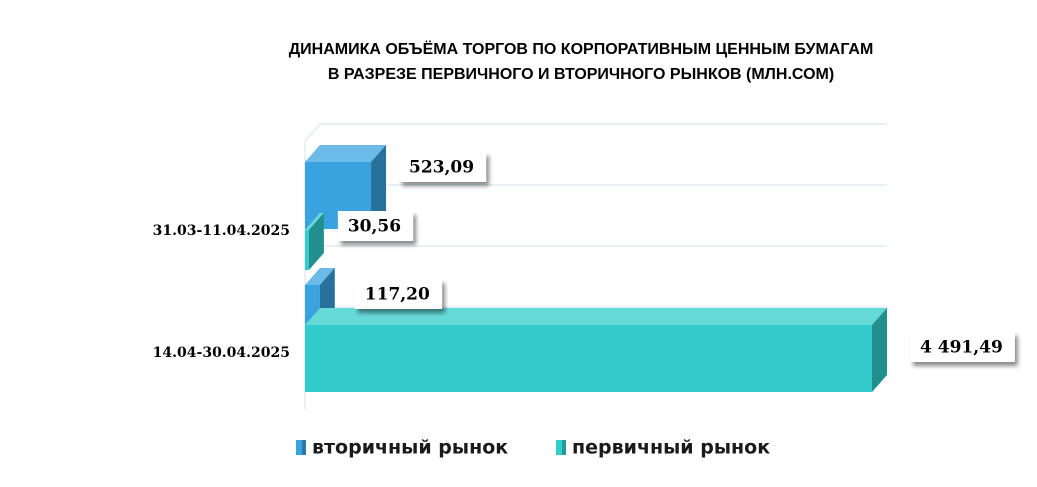 The height and width of the screenshot is (487, 1037). Describe the element at coordinates (671, 448) in the screenshot. I see `legend-label: первичный рынок` at that location.